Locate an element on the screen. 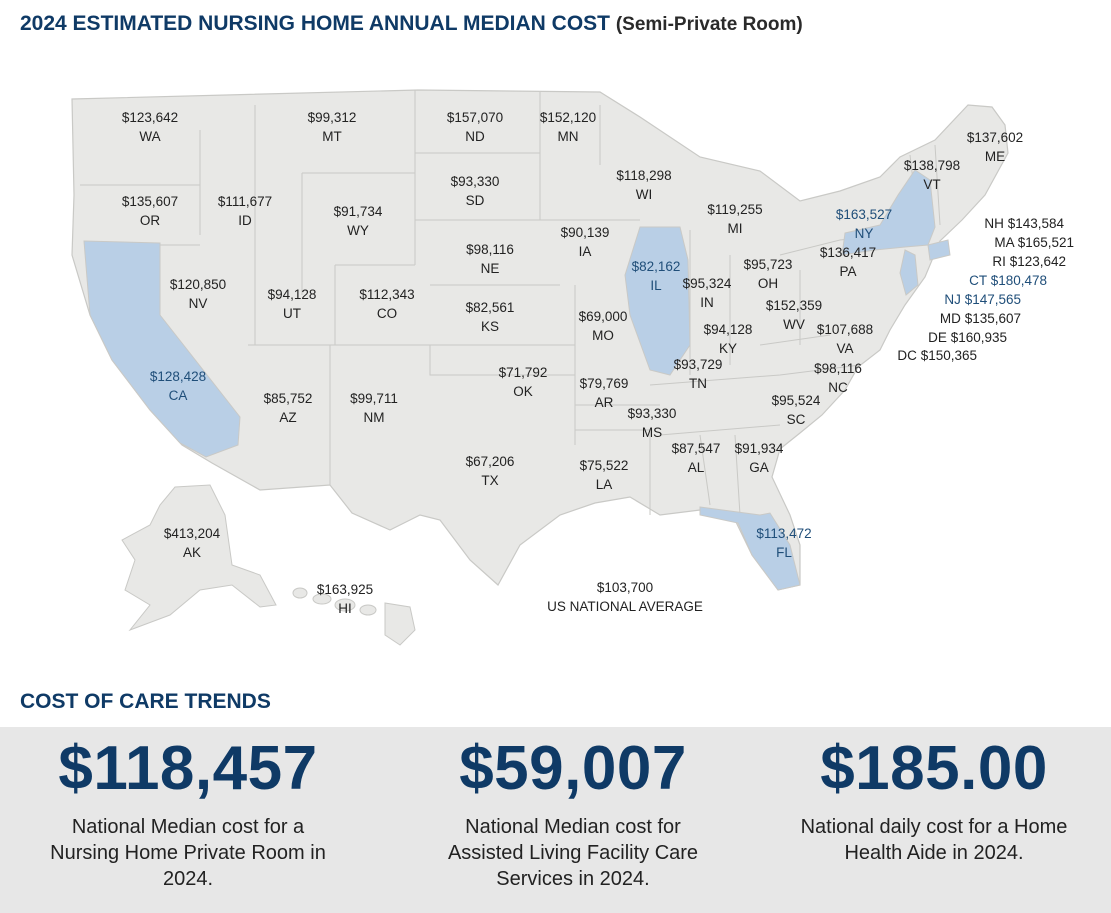 This screenshot has height=913, width=1111. state-cost: $152,359 is located at coordinates (794, 305).